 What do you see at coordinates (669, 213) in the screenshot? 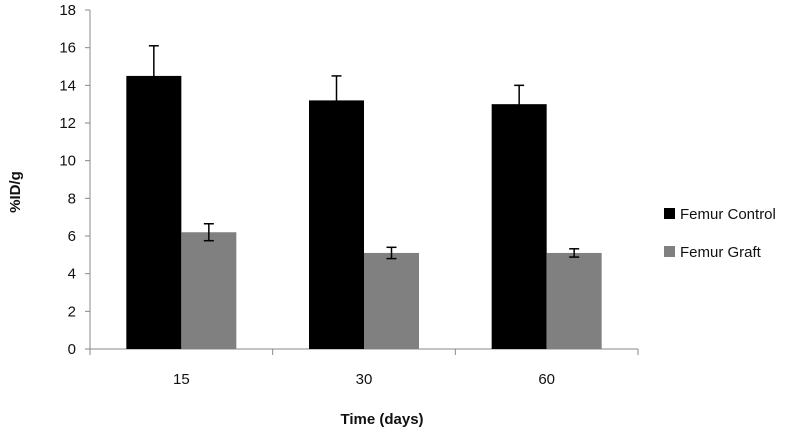
I see `legend-swatch-femur-control` at bounding box center [669, 213].